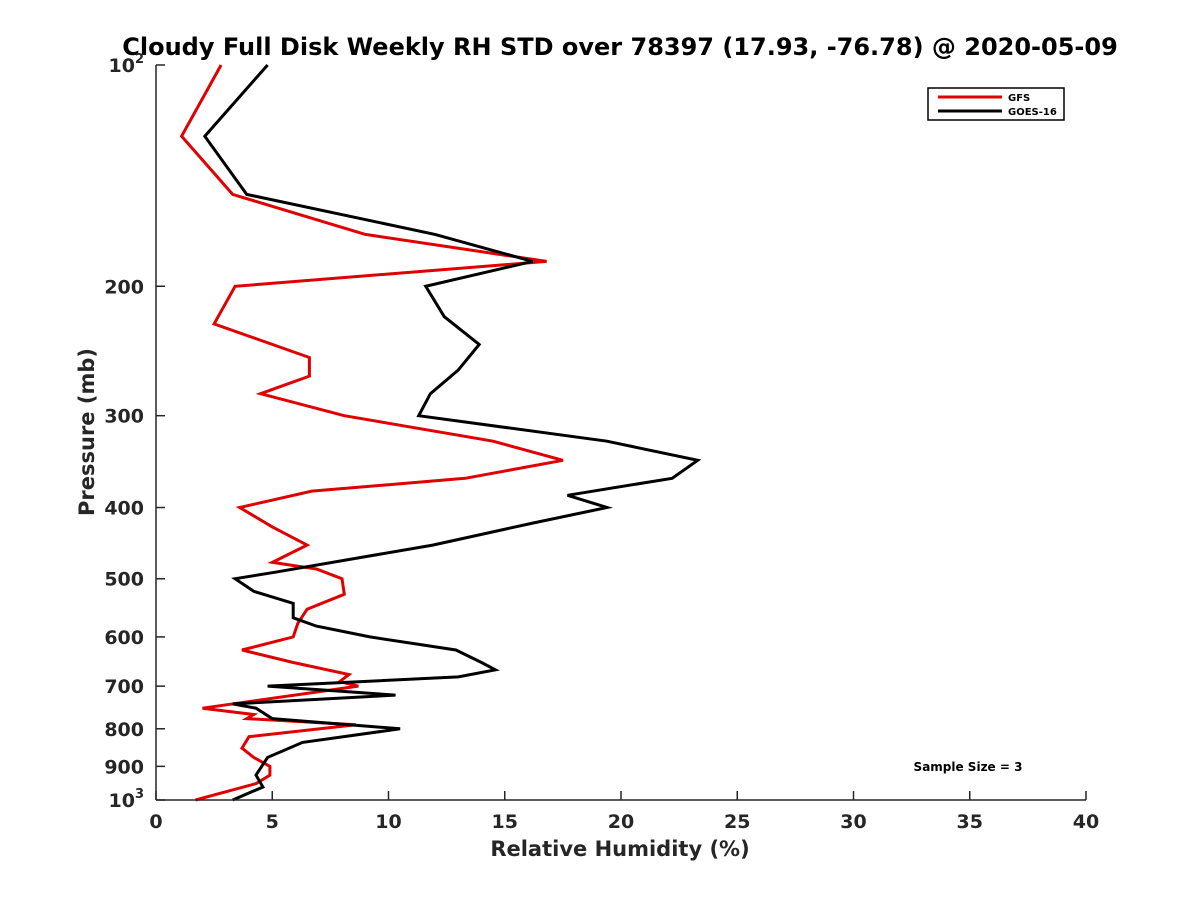 This screenshot has height=900, width=1200. What do you see at coordinates (737, 822) in the screenshot?
I see `x-tick-label: 25` at bounding box center [737, 822].